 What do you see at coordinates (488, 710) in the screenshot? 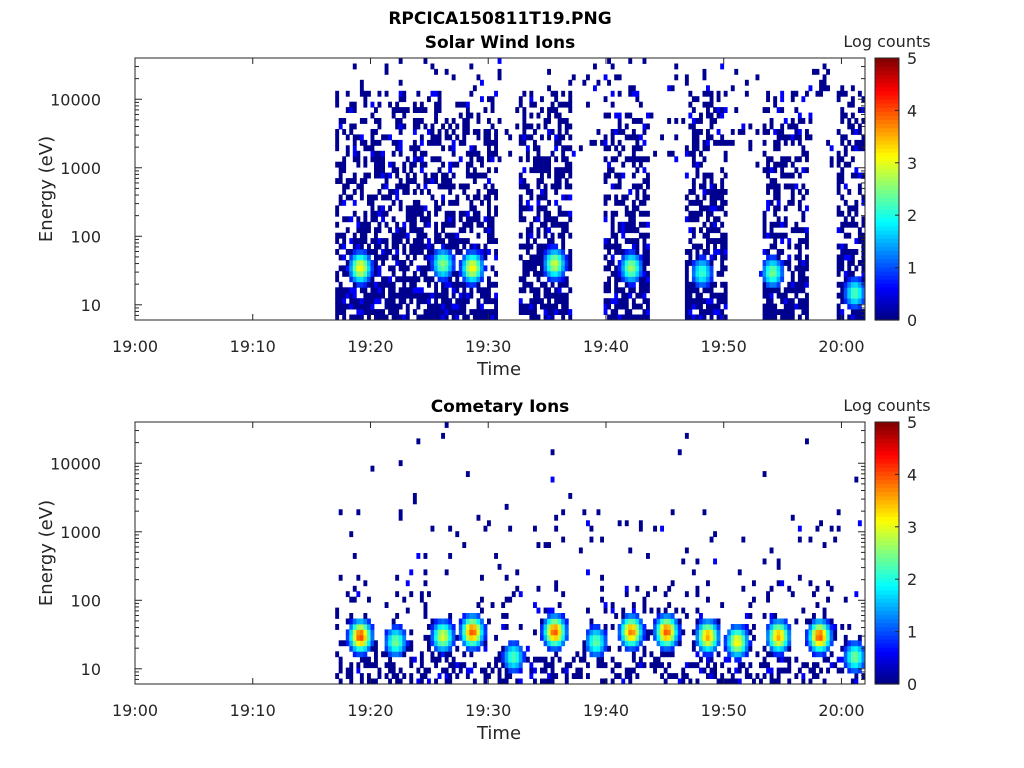
I see `x-tick-label: 19:30` at bounding box center [488, 710].